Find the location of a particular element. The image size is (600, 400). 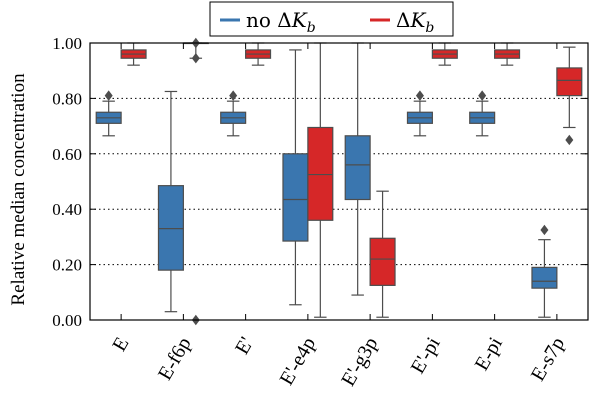

y-tick-label: 1.00 is located at coordinates (67, 43).